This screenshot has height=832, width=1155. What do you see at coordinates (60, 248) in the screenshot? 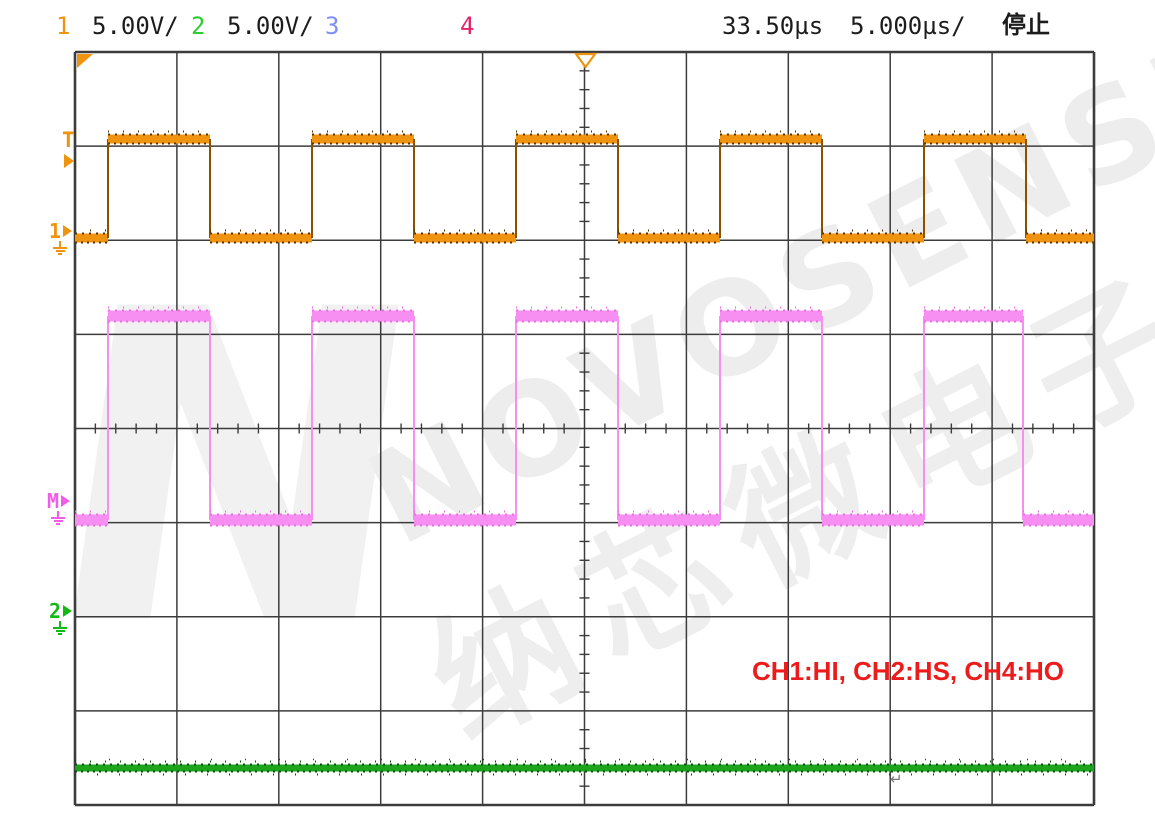
I see `ch1-ground-icon` at bounding box center [60, 248].